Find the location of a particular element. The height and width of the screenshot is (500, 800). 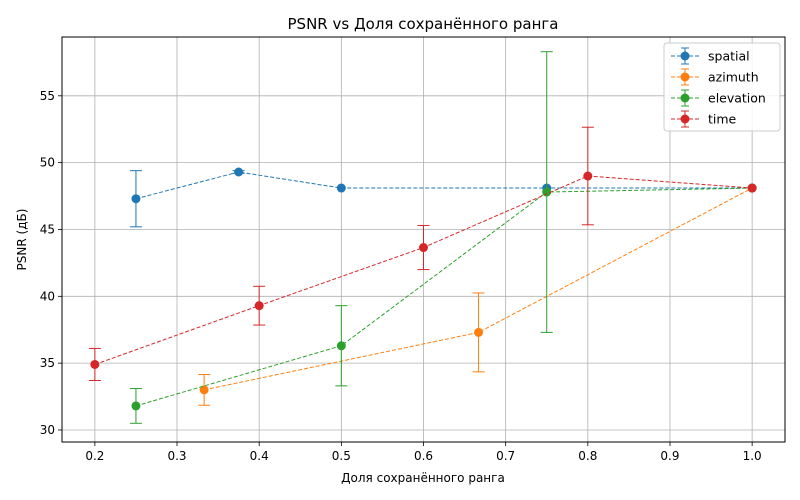

legend-item-azimuth: azimuth is located at coordinates (715, 77).